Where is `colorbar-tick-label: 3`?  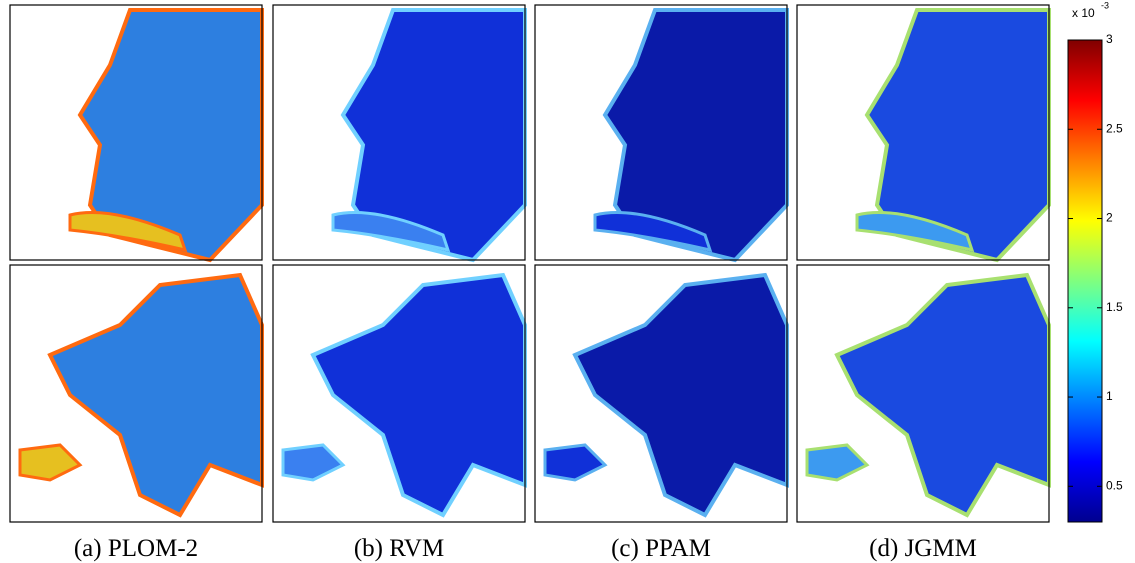
colorbar-tick-label: 3 is located at coordinates (1109, 39).